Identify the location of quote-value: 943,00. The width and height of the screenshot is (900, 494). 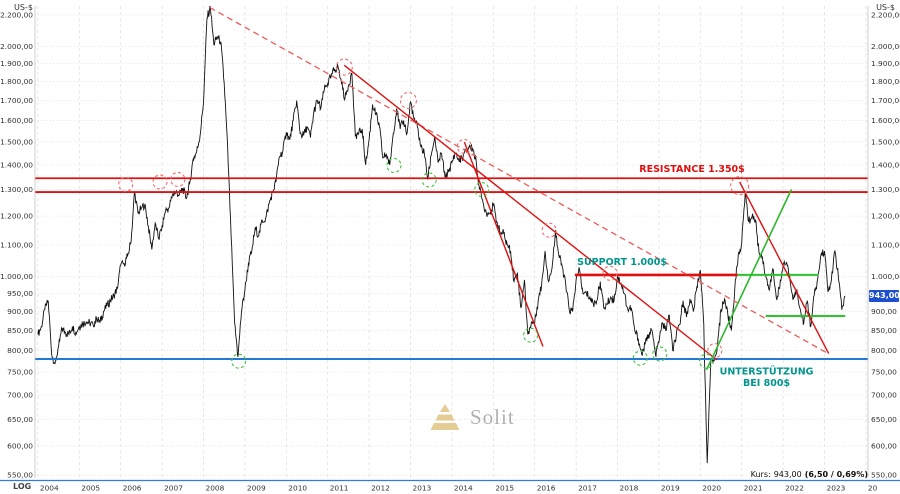
(787, 474).